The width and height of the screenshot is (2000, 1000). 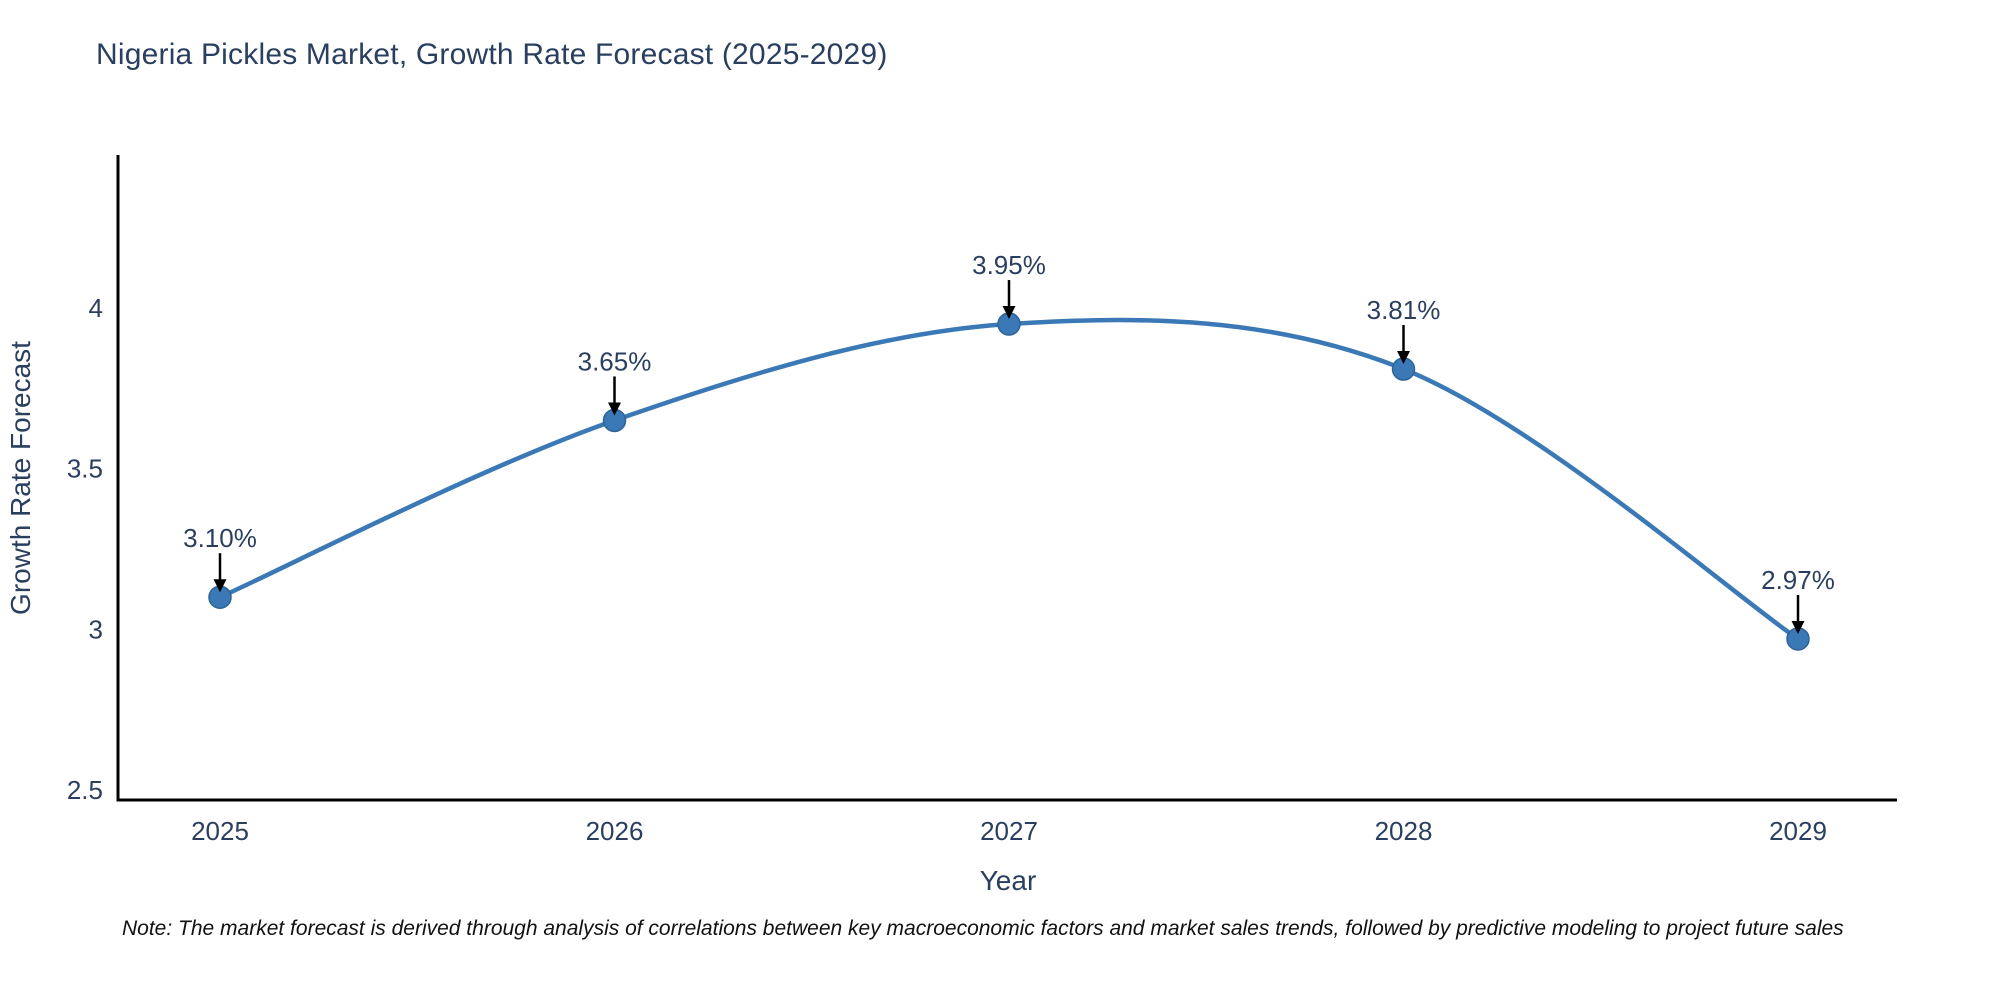 What do you see at coordinates (20, 478) in the screenshot?
I see `y-axis-title: Growth Rate Forecast` at bounding box center [20, 478].